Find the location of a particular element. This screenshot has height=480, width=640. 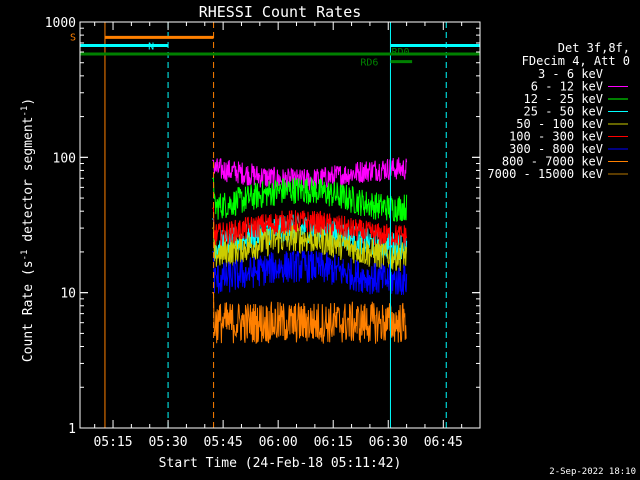

y-label-part: detector segment is located at coordinates (28, 183).